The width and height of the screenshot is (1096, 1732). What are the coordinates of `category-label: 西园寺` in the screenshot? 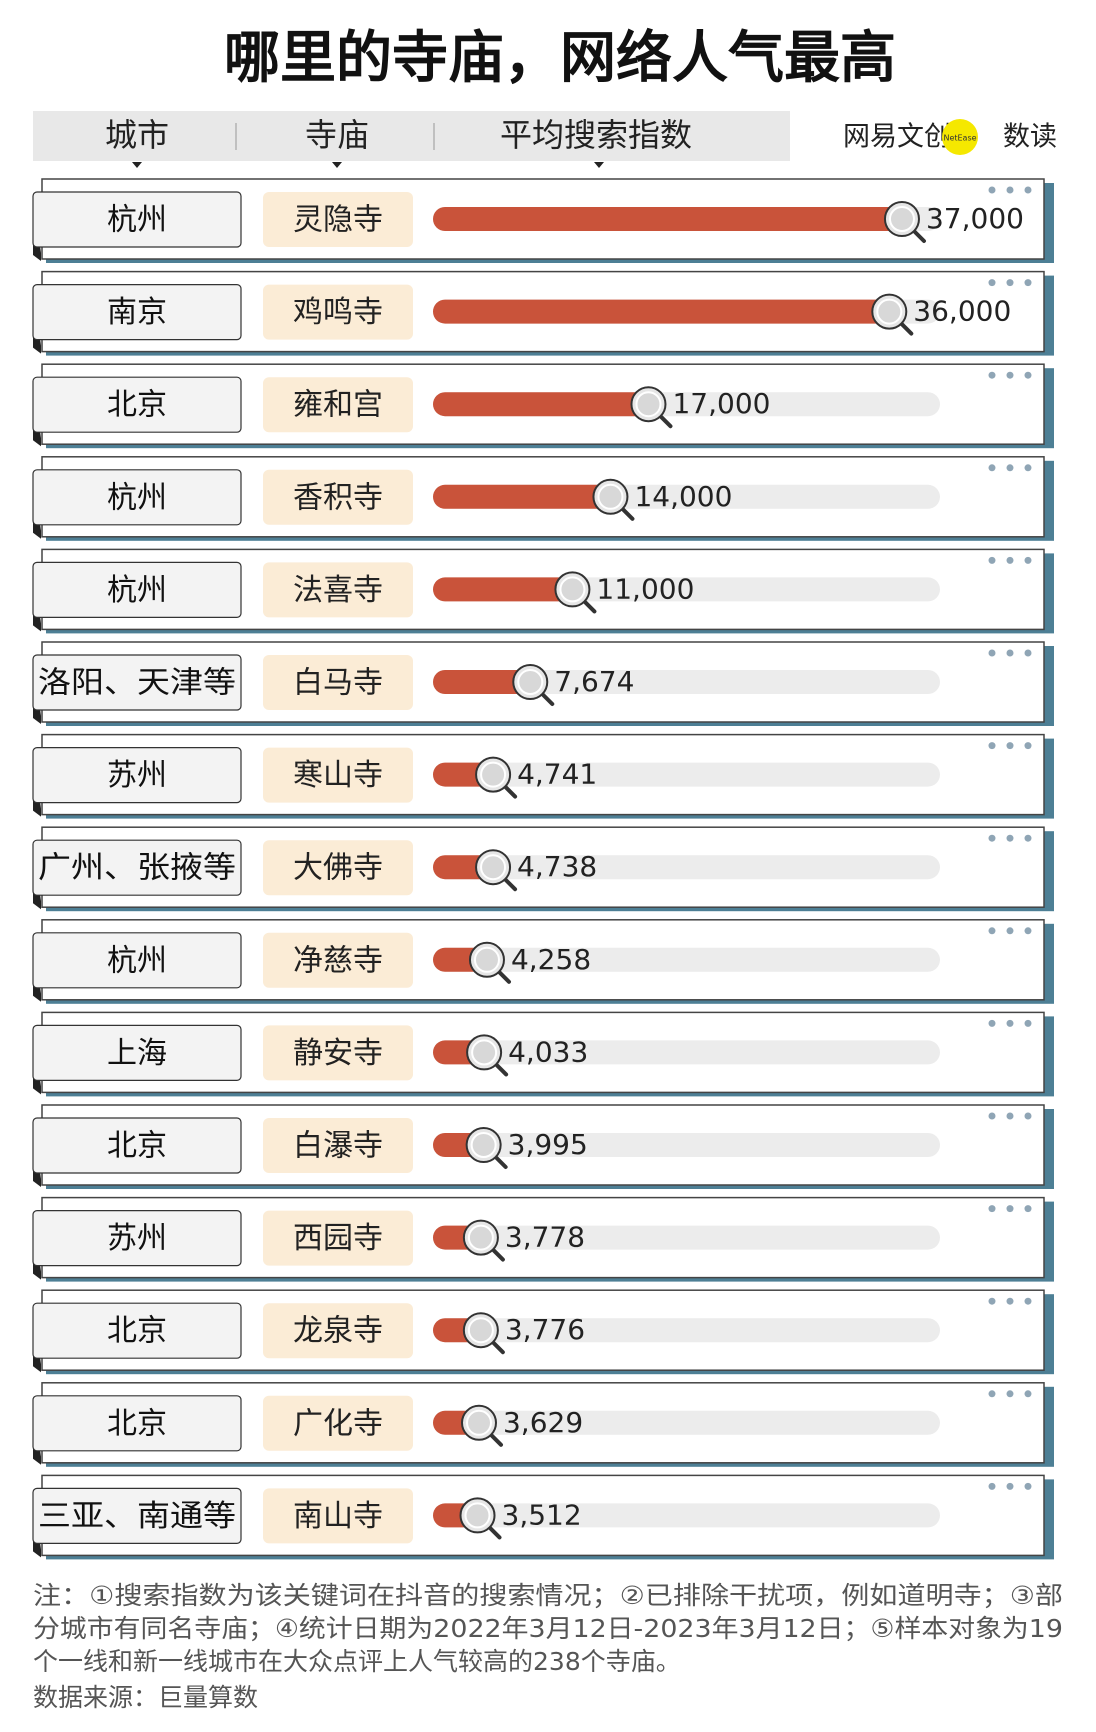 It's located at (338, 1238).